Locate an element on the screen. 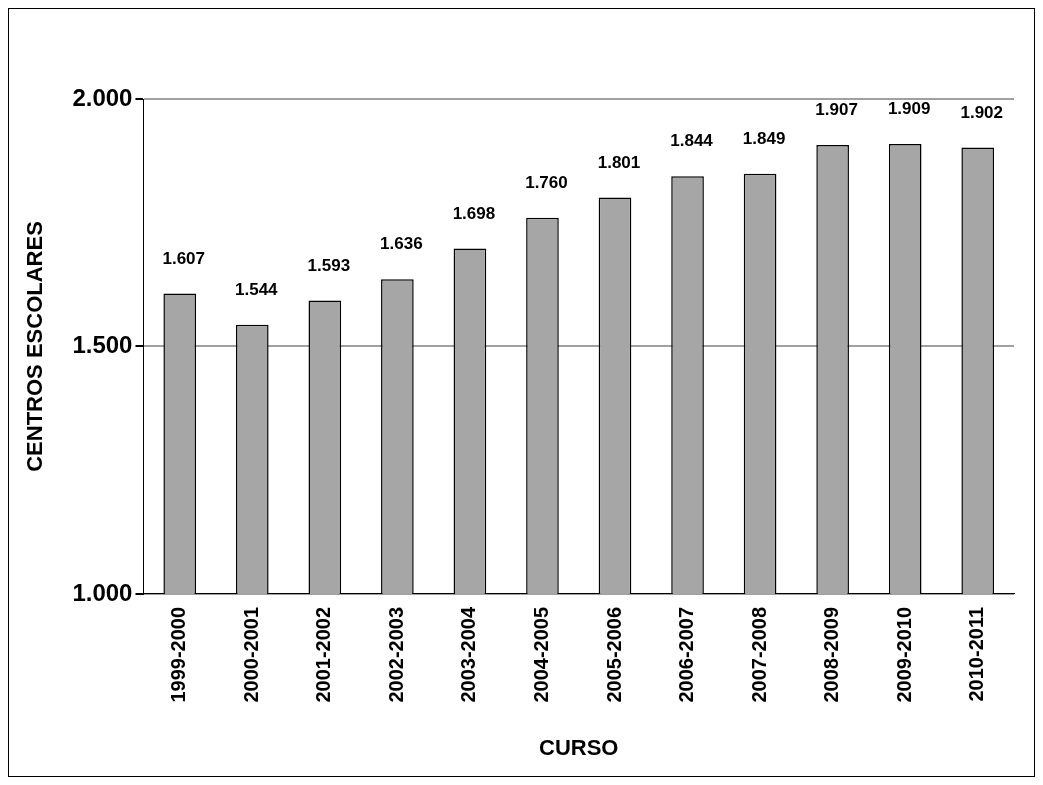 This screenshot has height=785, width=1043. y-tick-label: 1.000 is located at coordinates (102, 592).